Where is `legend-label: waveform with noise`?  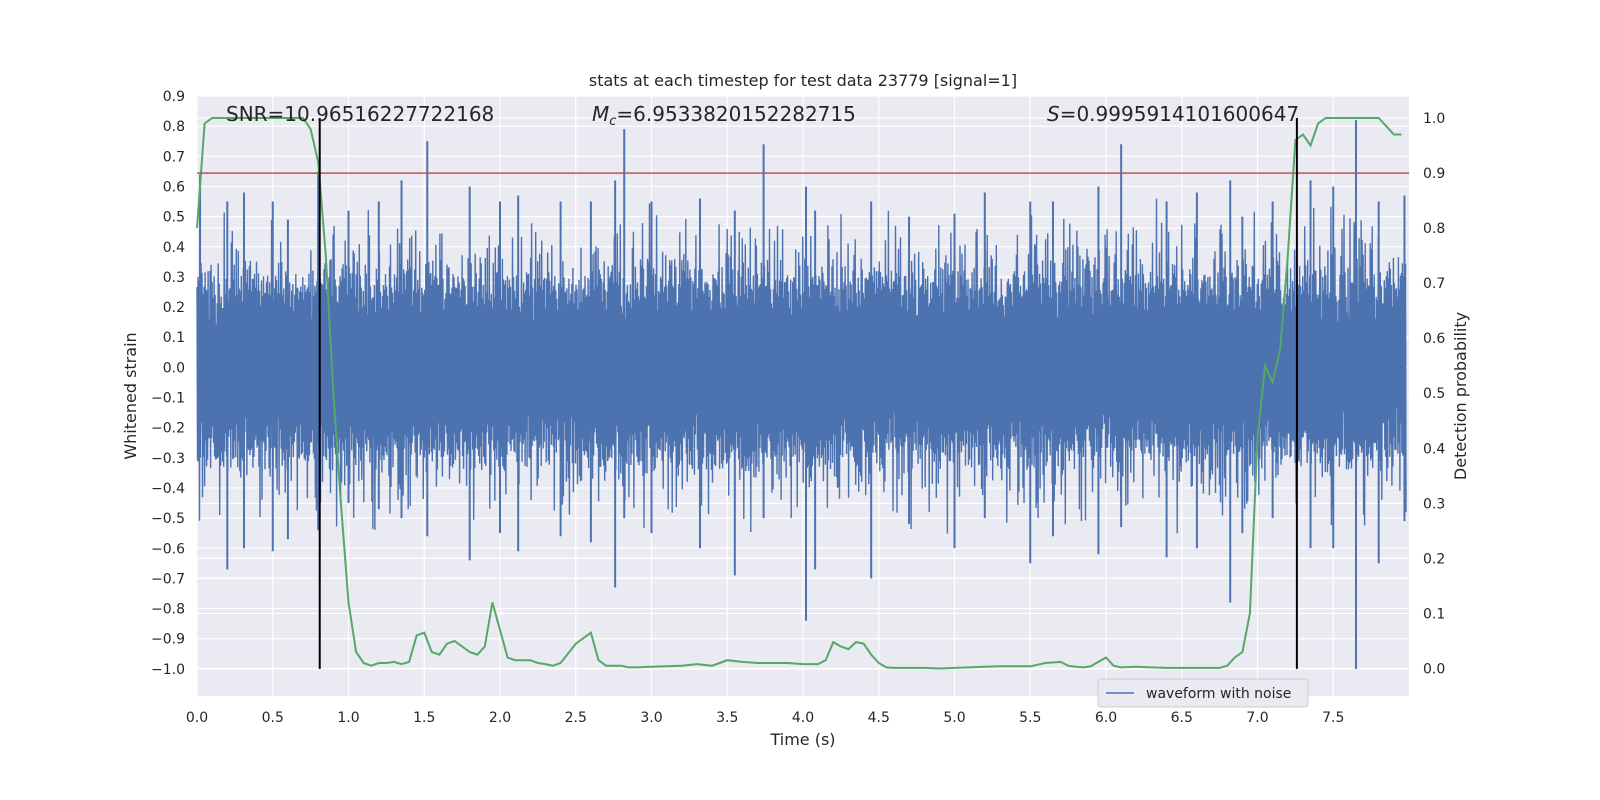 legend-label: waveform with noise is located at coordinates (1218, 694).